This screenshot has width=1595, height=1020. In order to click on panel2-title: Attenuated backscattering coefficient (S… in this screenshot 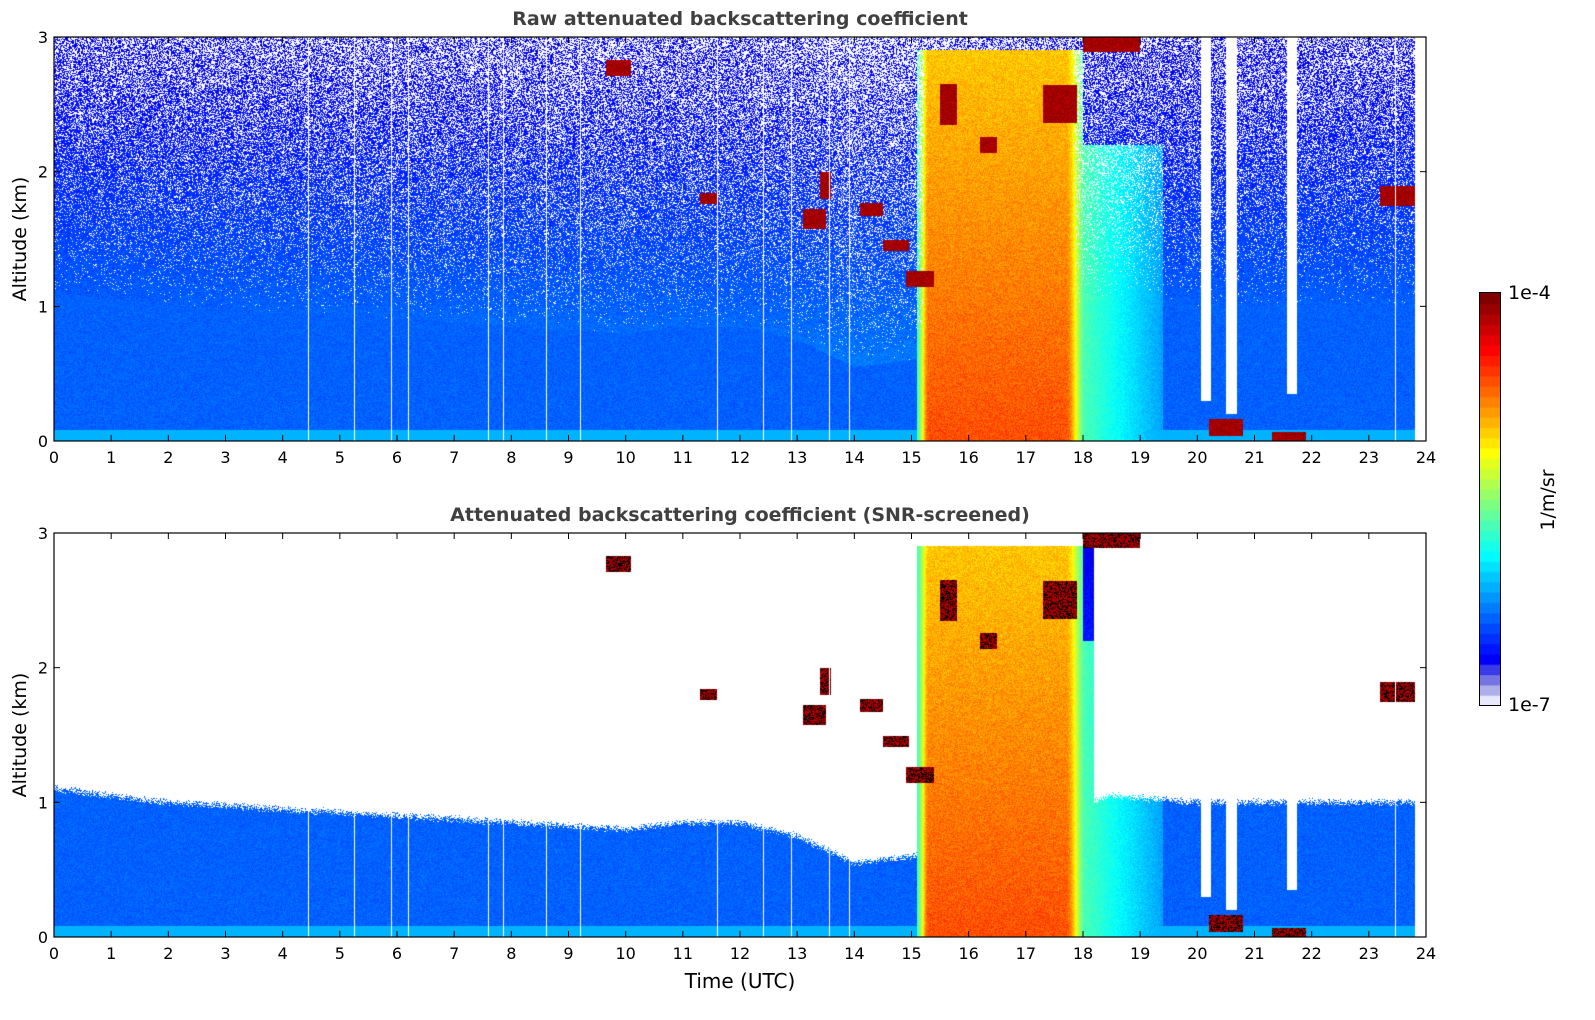, I will do `click(740, 515)`.